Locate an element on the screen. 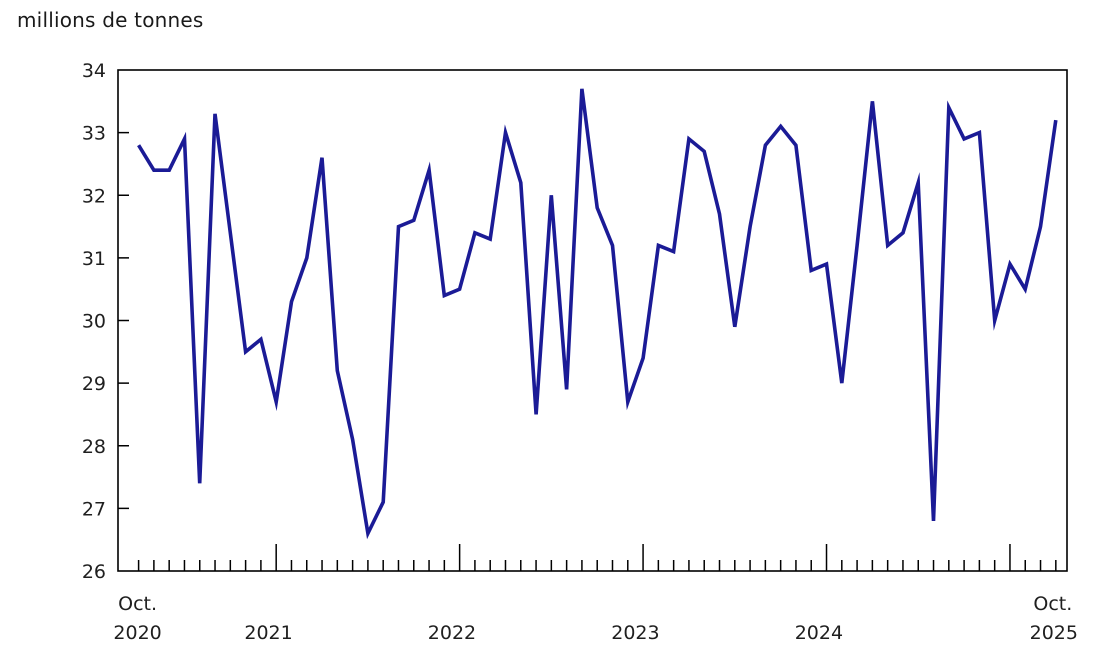 Image resolution: width=1119 pixels, height=660 pixels. x-year-label: 2022 is located at coordinates (452, 633).